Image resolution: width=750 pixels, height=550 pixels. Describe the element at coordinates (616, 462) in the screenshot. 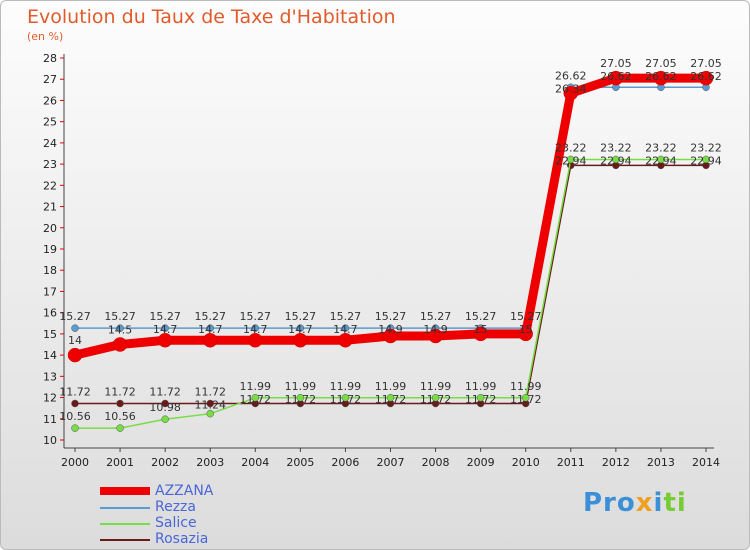

I see `x-tick-label: 2012` at that location.